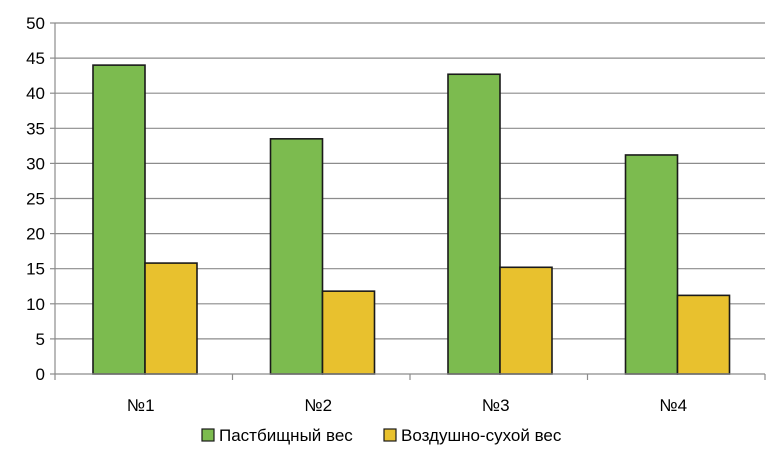  I want to click on y-tick-label: 45, so click(35, 58).